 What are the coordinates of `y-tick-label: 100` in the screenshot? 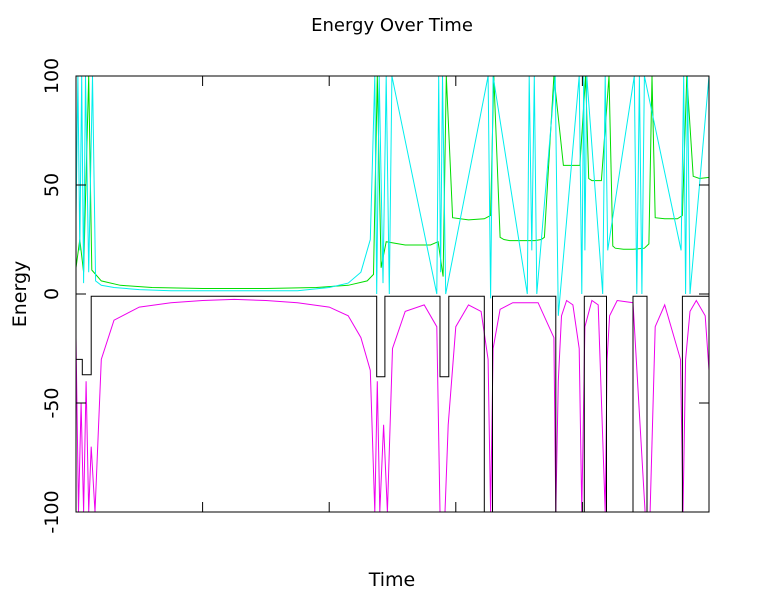 It's located at (52, 76).